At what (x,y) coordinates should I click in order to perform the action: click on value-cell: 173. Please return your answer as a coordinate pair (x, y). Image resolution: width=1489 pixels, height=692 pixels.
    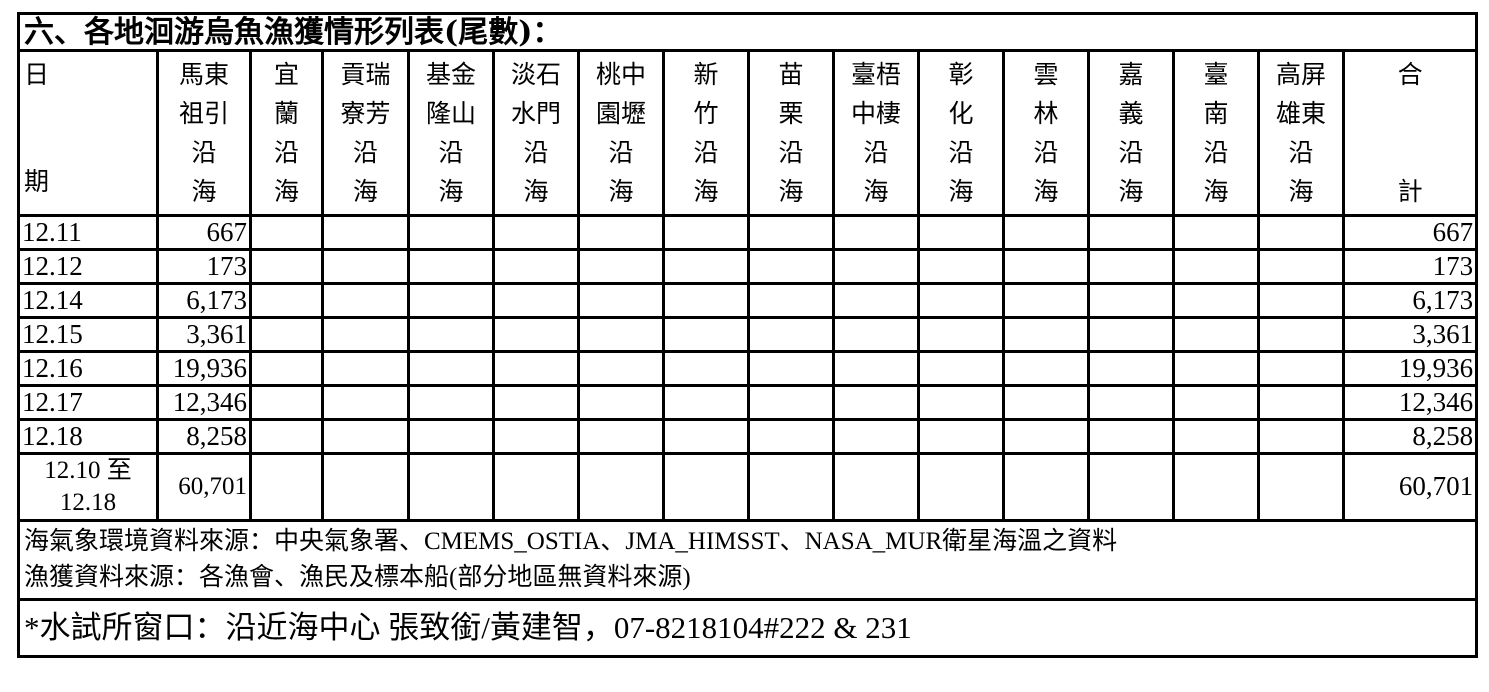
    Looking at the image, I should click on (204, 266).